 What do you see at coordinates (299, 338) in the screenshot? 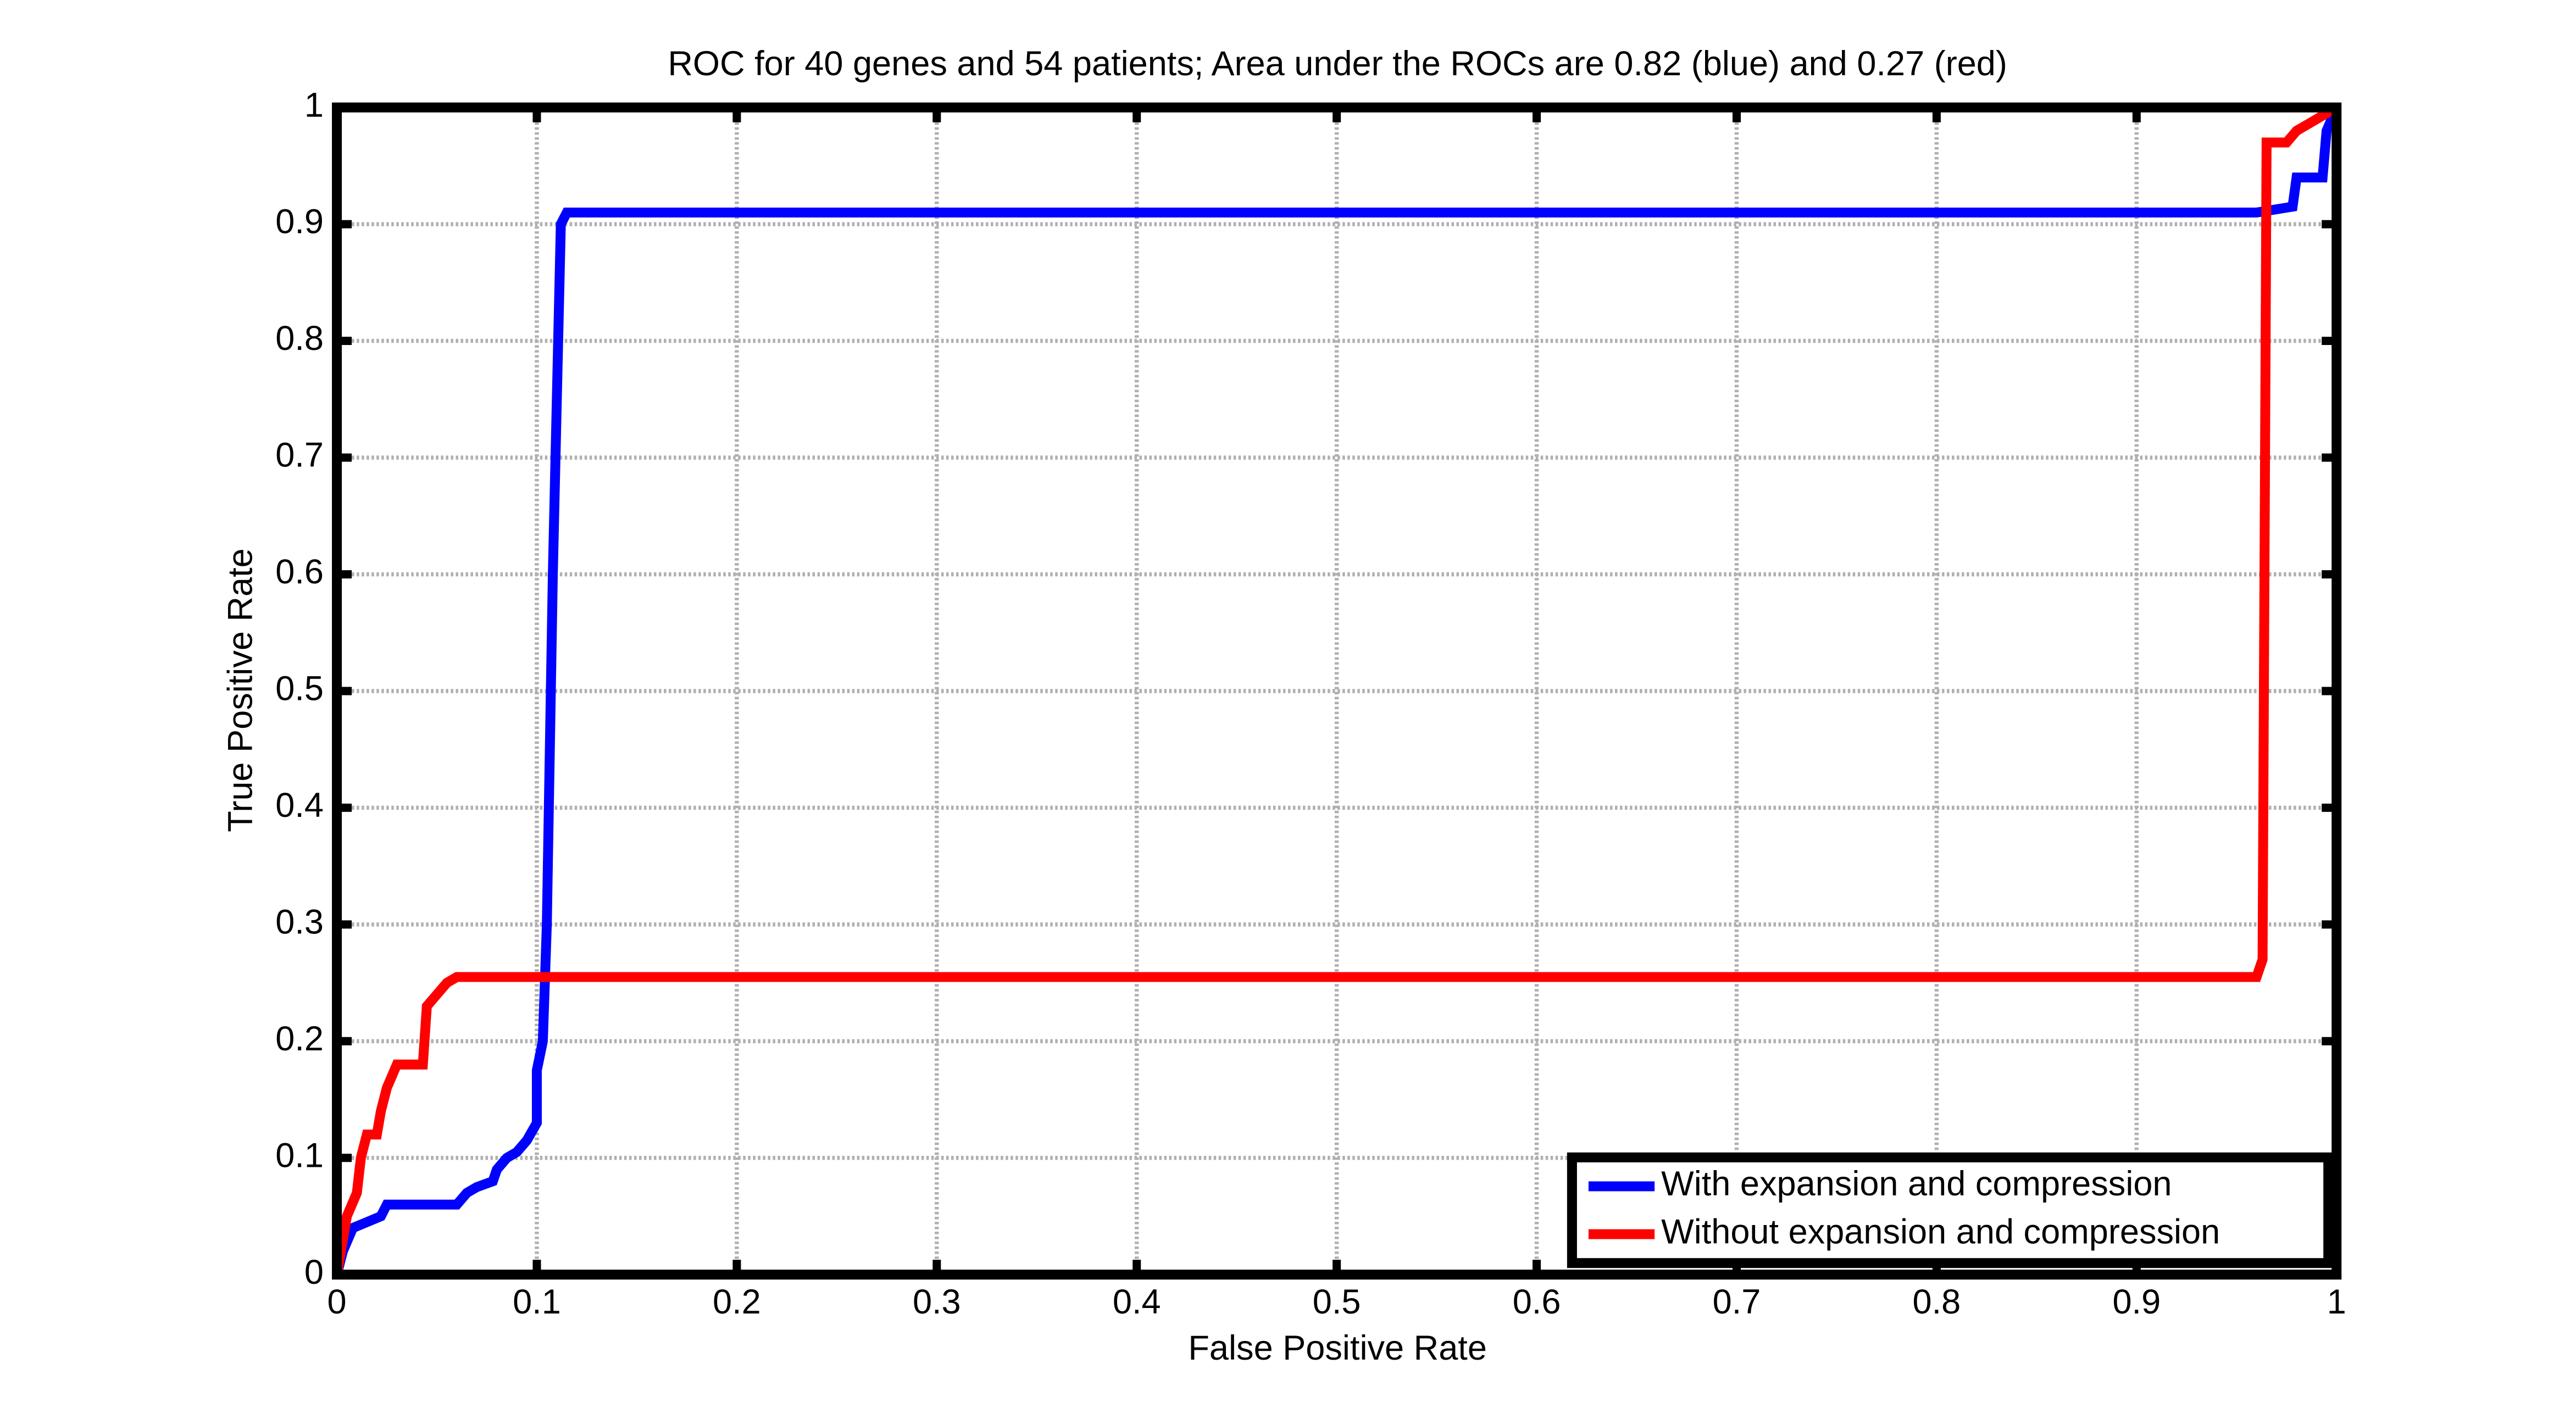
I see `y-tick-label: 0.8` at bounding box center [299, 338].